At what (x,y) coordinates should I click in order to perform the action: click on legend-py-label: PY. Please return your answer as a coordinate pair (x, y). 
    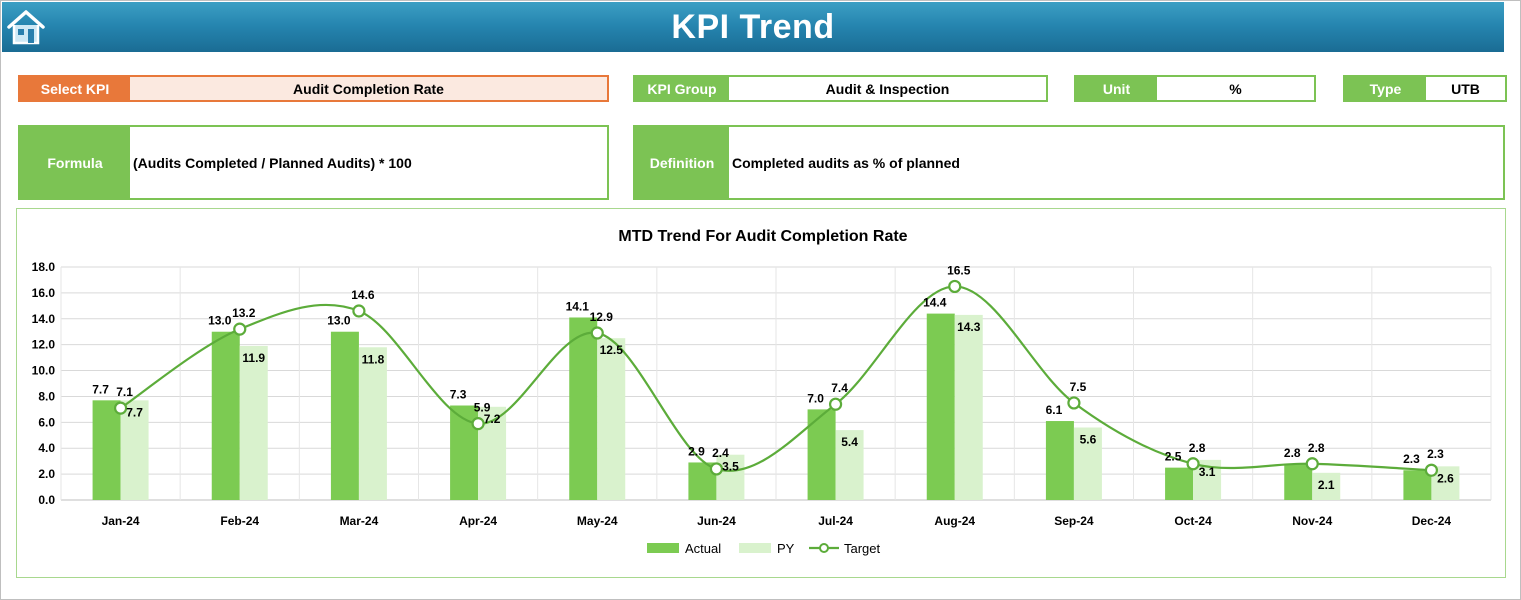
    Looking at the image, I should click on (786, 548).